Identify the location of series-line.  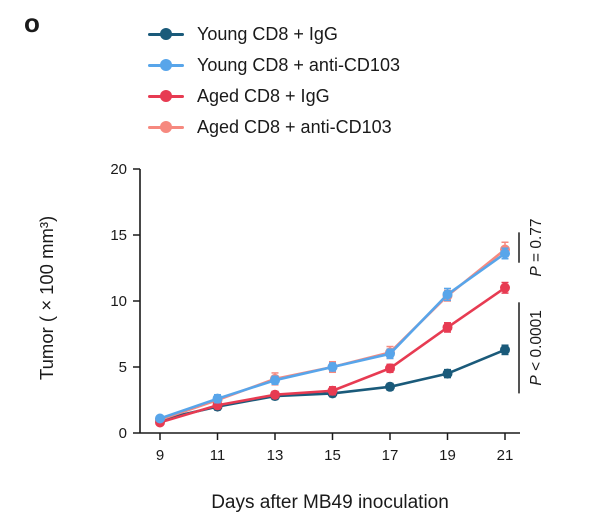
(332, 385).